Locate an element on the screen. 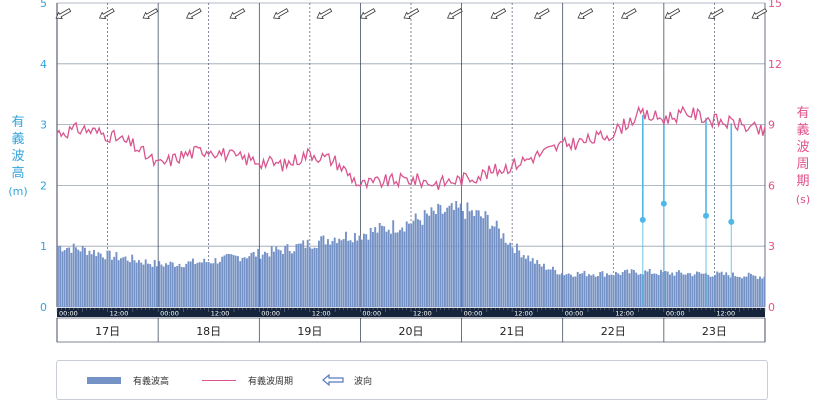 Image resolution: width=830 pixels, height=405 pixels. right-tick-label: 6 is located at coordinates (771, 185).